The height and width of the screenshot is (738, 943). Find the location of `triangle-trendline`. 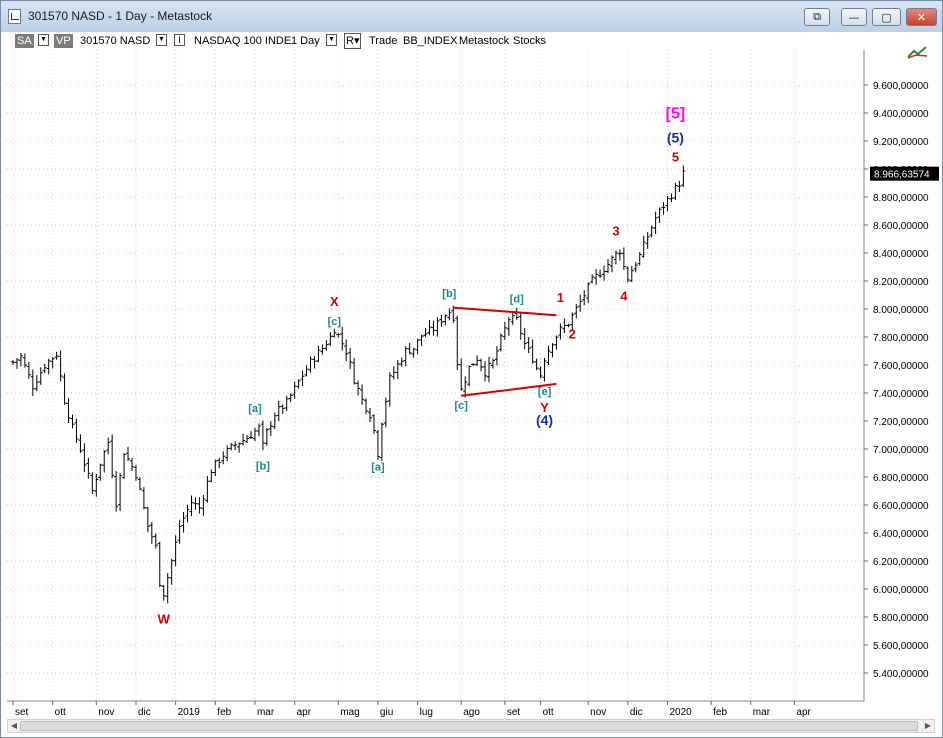

triangle-trendline is located at coordinates (505, 311).